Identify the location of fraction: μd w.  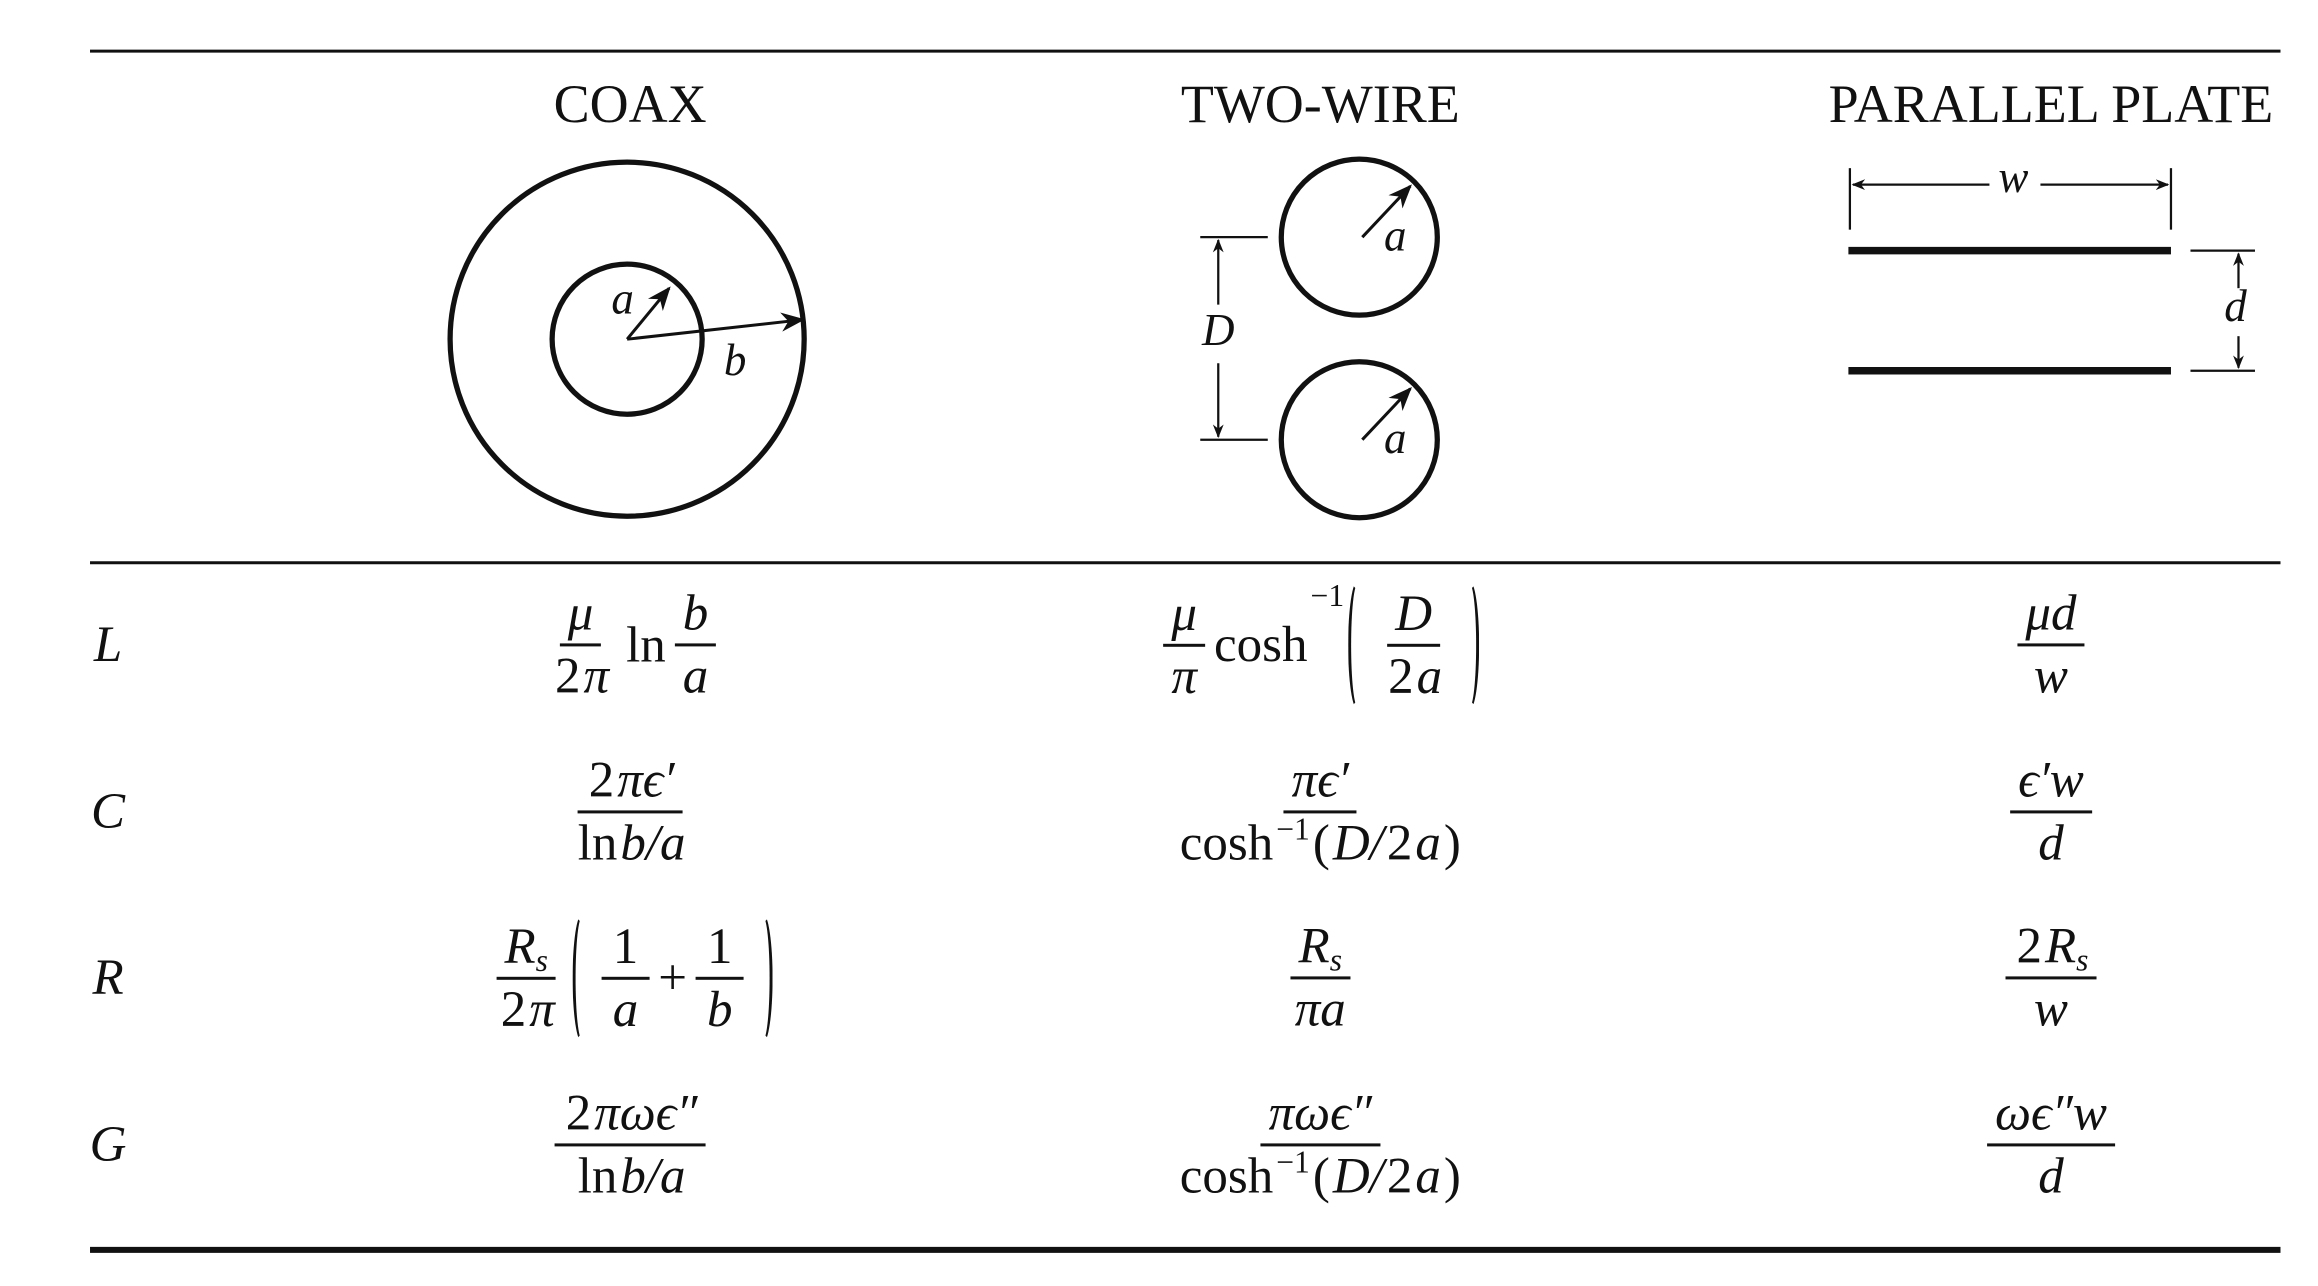
(2051, 645).